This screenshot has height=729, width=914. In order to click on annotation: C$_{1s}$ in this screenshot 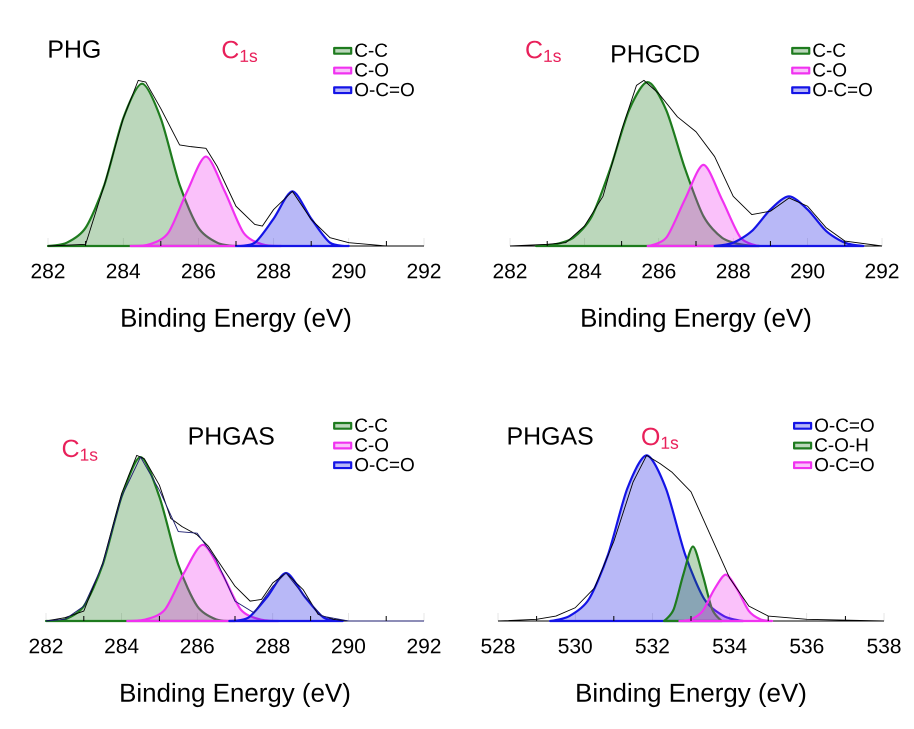, I will do `click(80, 450)`.